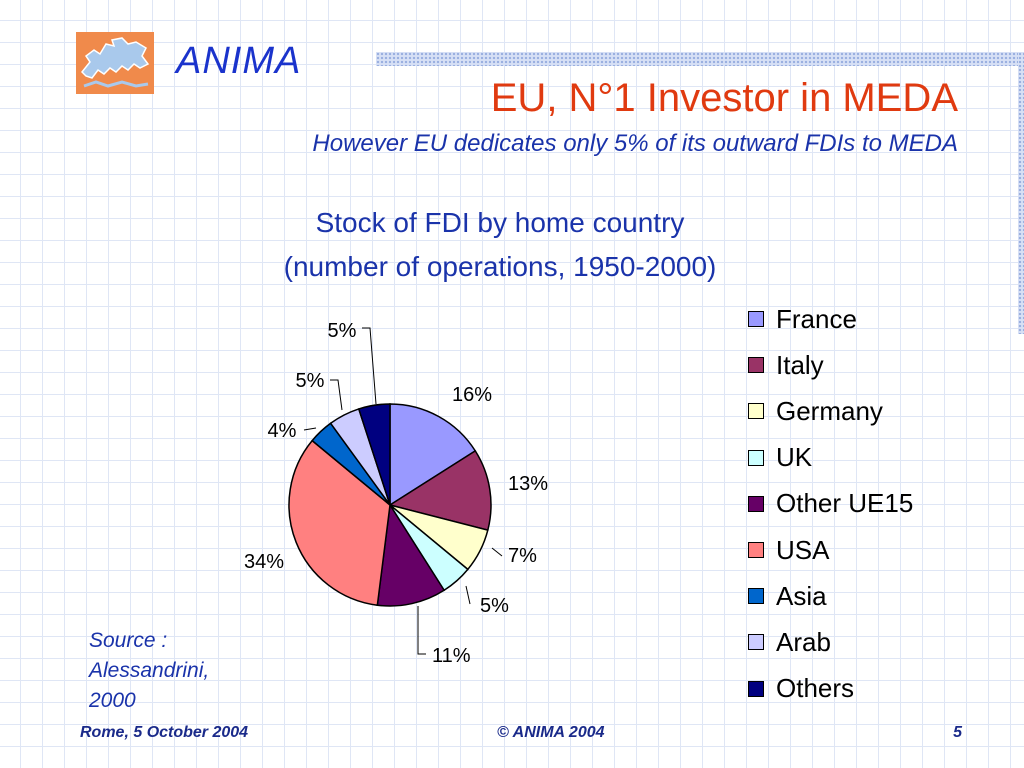 The height and width of the screenshot is (768, 1024). I want to click on legend-label: UK, so click(794, 457).